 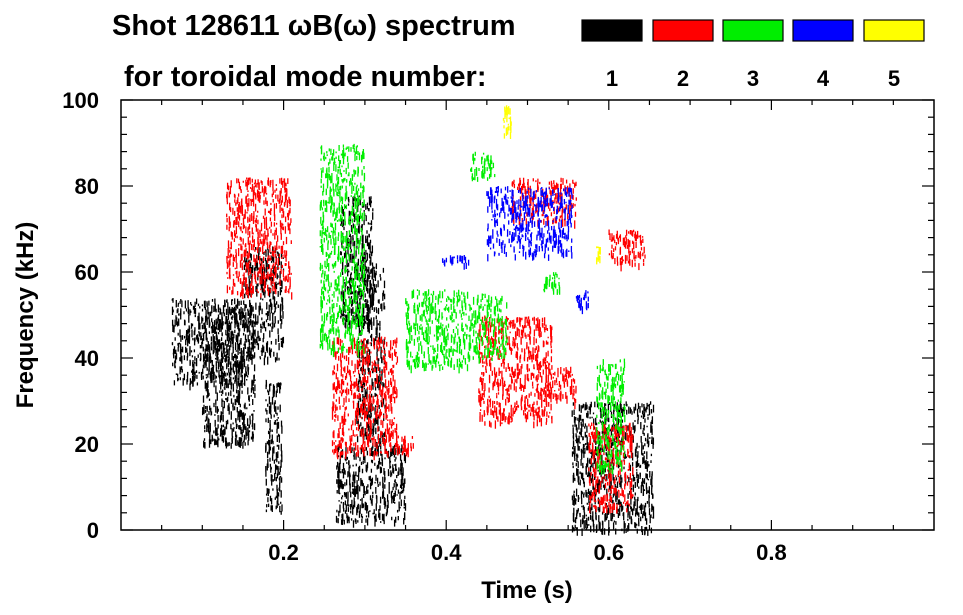 What do you see at coordinates (753, 55) in the screenshot?
I see `legend: 1 2 3 4 5` at bounding box center [753, 55].